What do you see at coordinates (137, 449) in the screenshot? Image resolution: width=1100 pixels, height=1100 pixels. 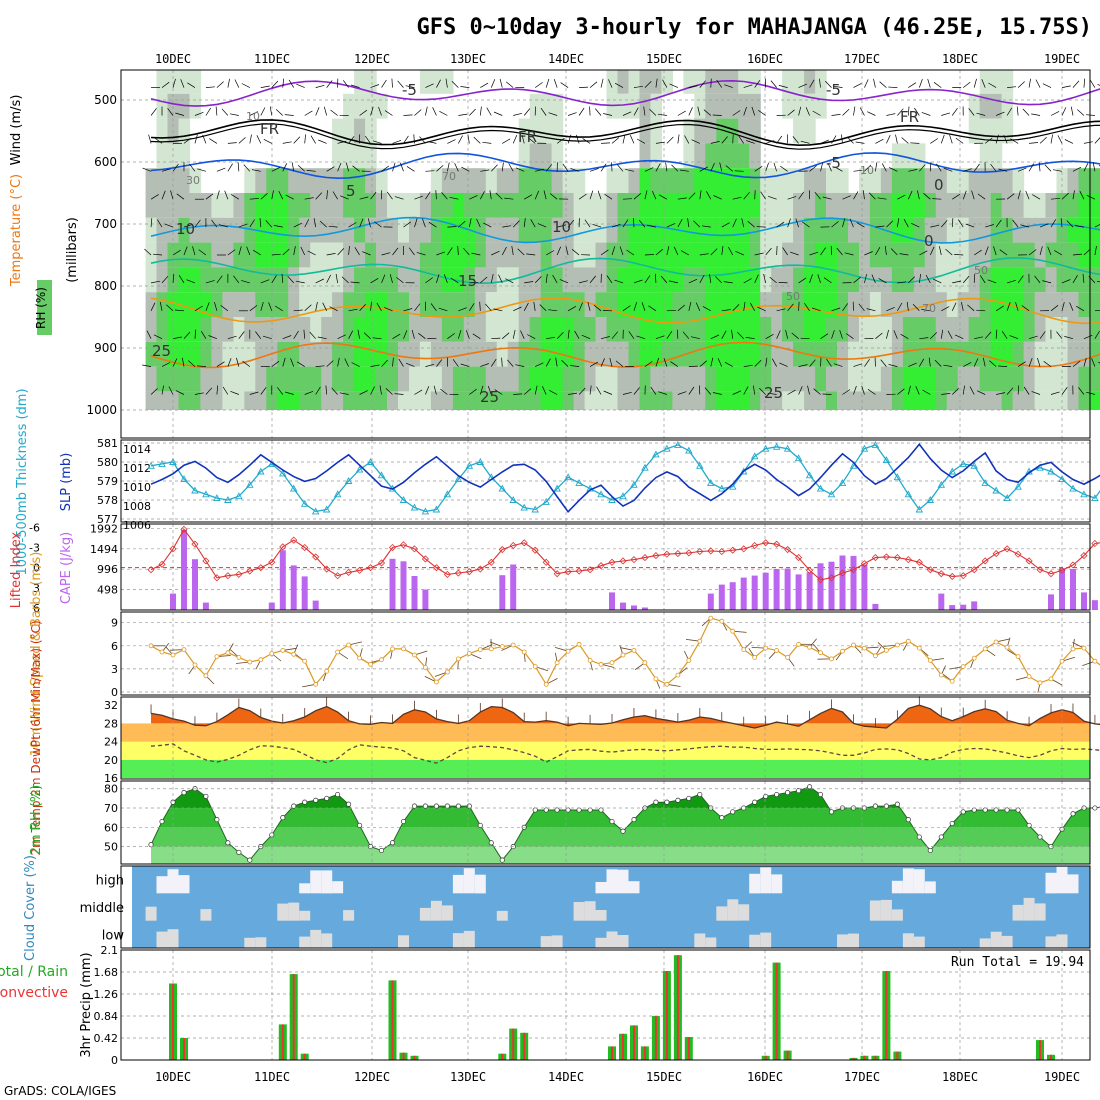 I see `slp-tick-label-0: 1014` at bounding box center [137, 449].